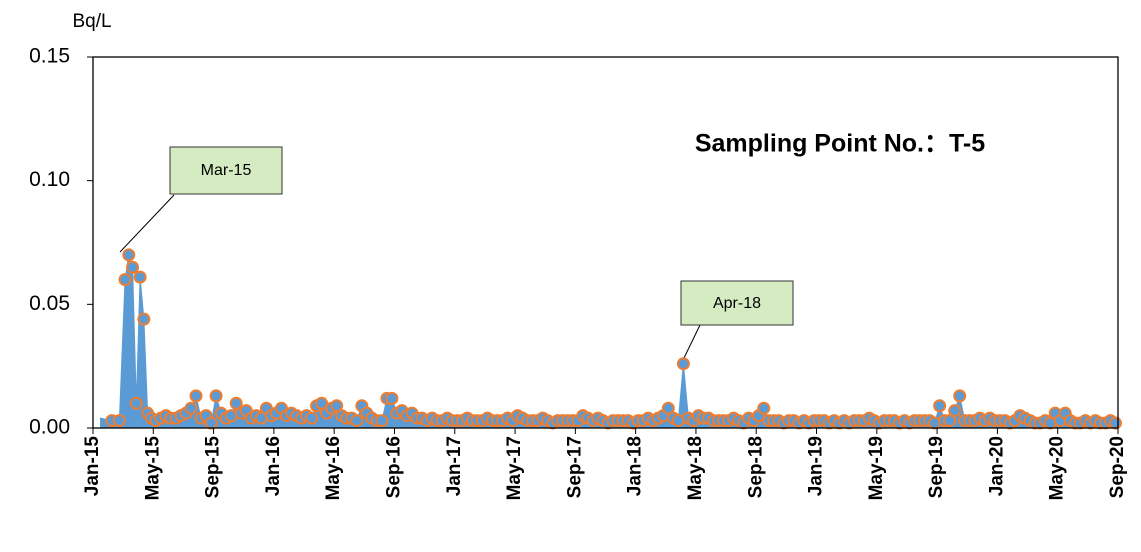  What do you see at coordinates (213, 467) in the screenshot?
I see `x-tick-label: Sep-15` at bounding box center [213, 467].